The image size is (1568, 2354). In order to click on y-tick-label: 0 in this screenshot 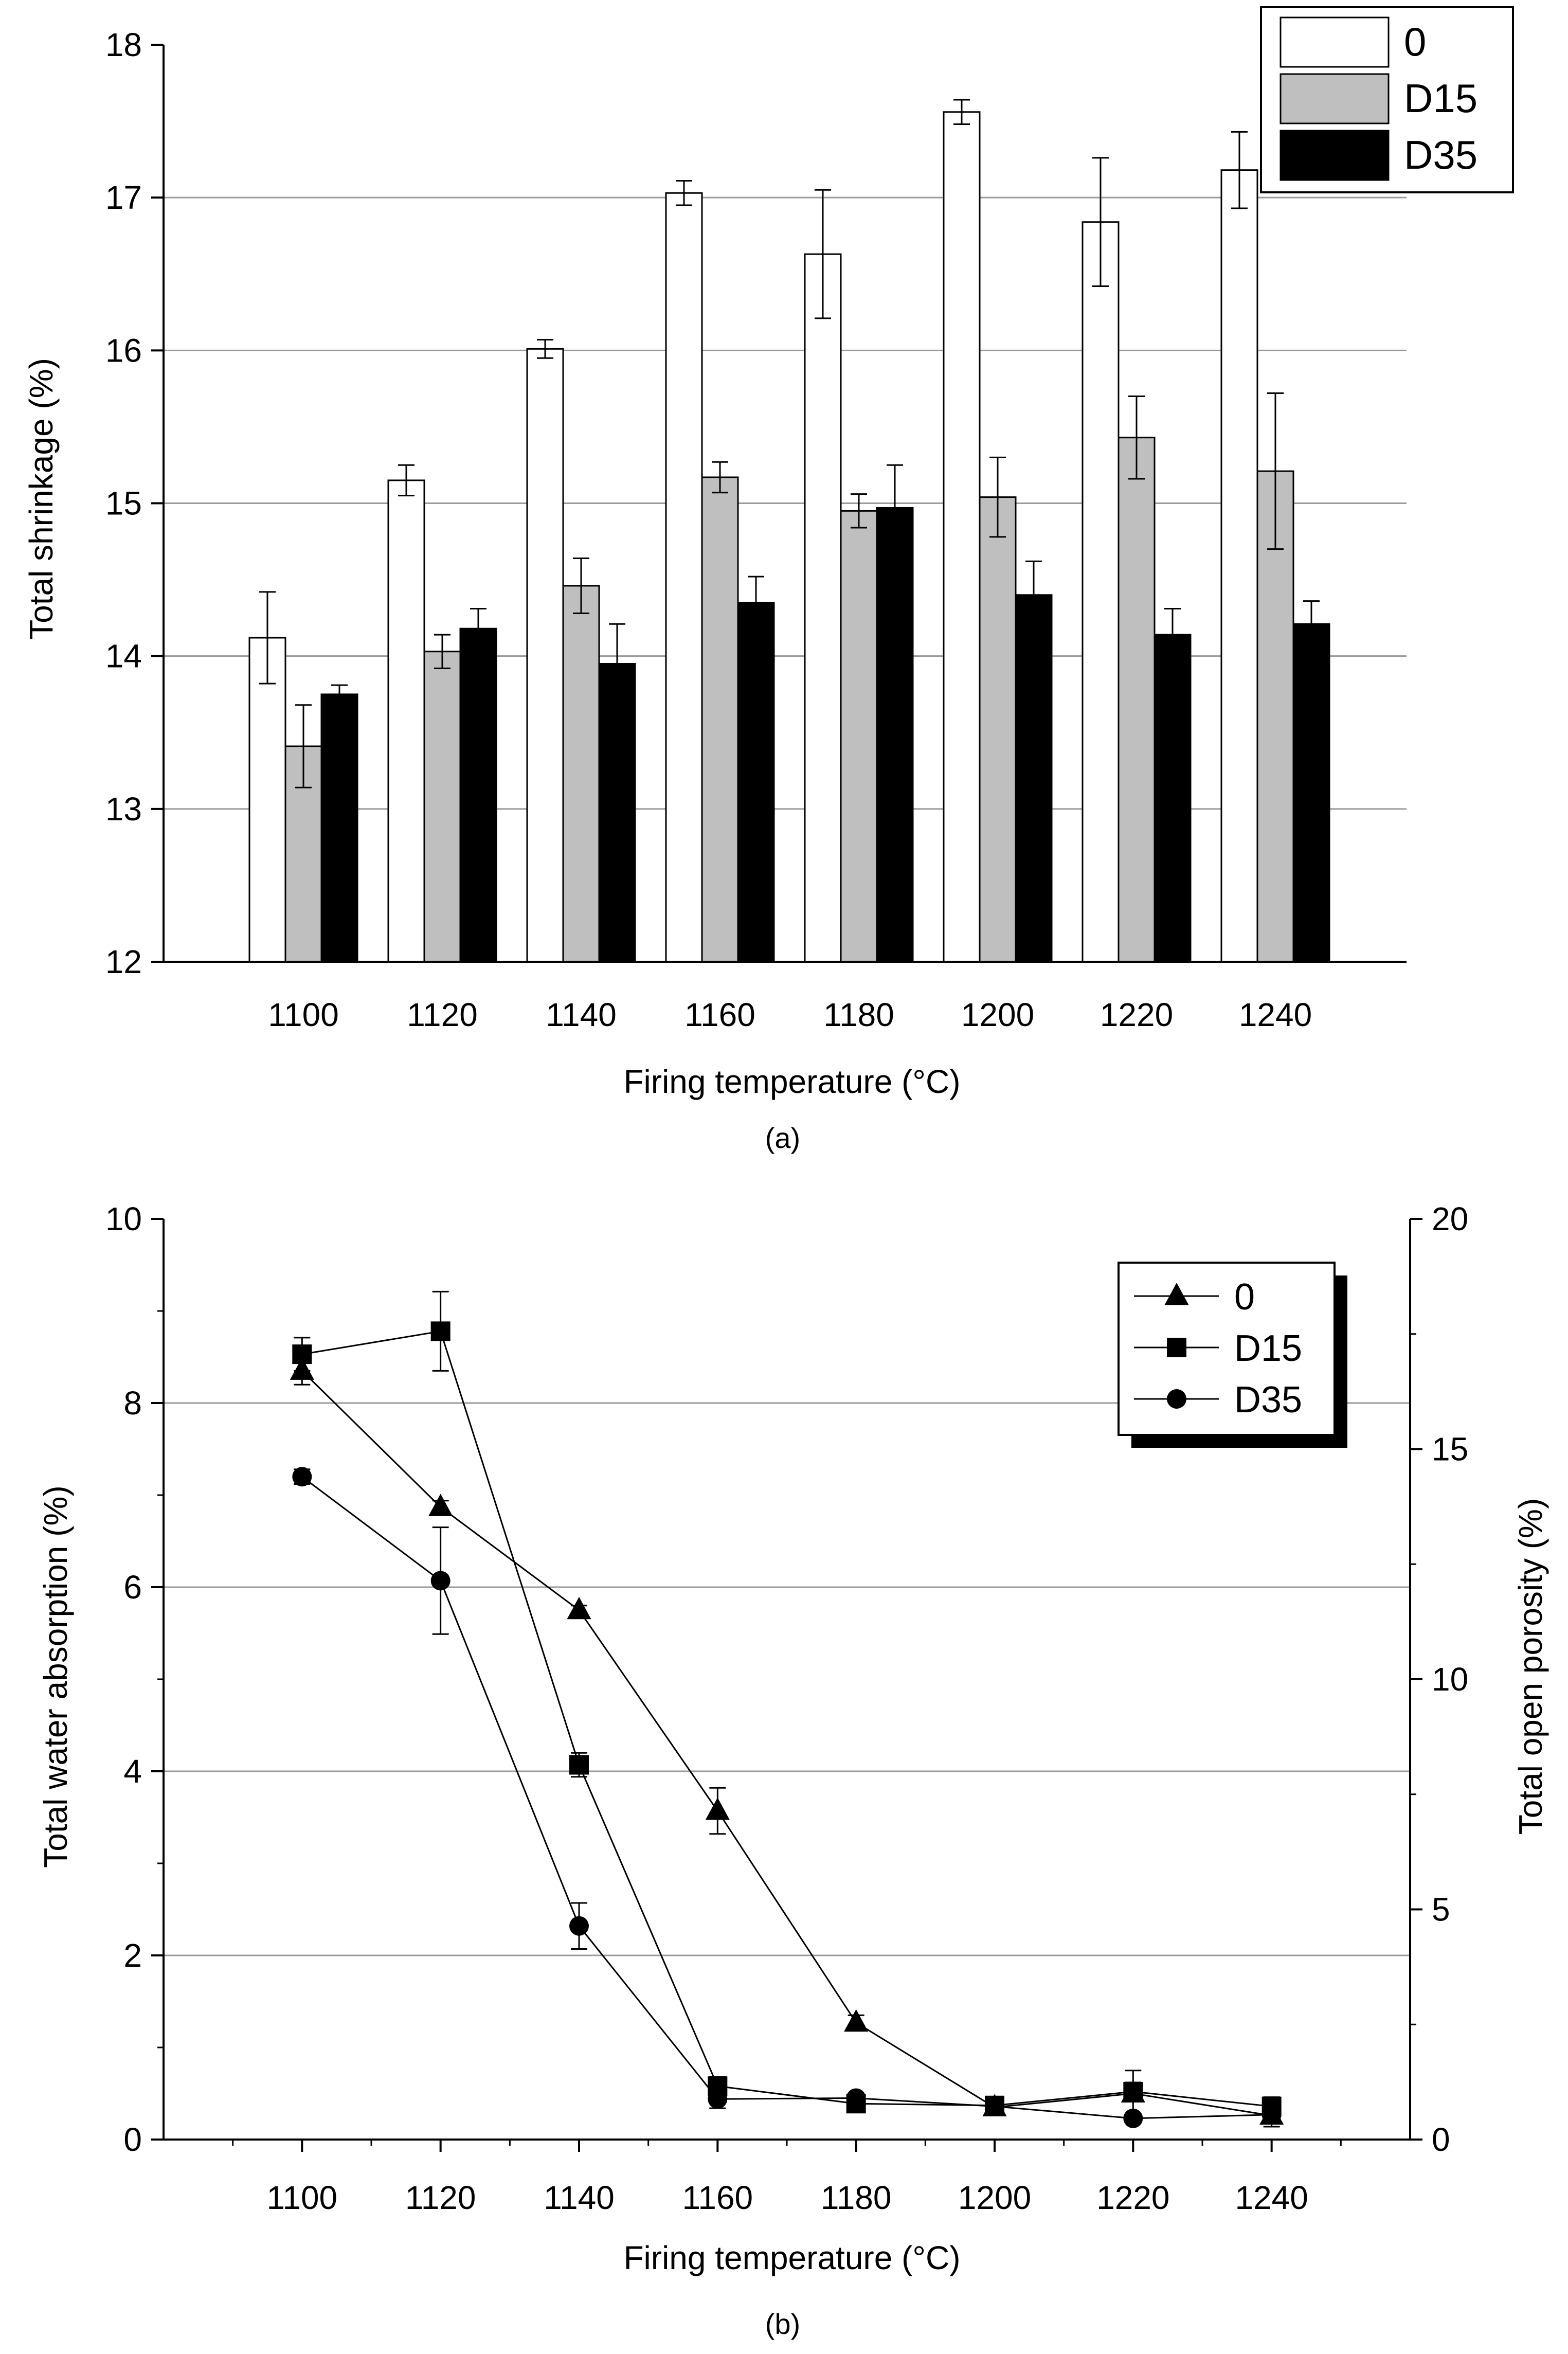, I will do `click(132, 2139)`.